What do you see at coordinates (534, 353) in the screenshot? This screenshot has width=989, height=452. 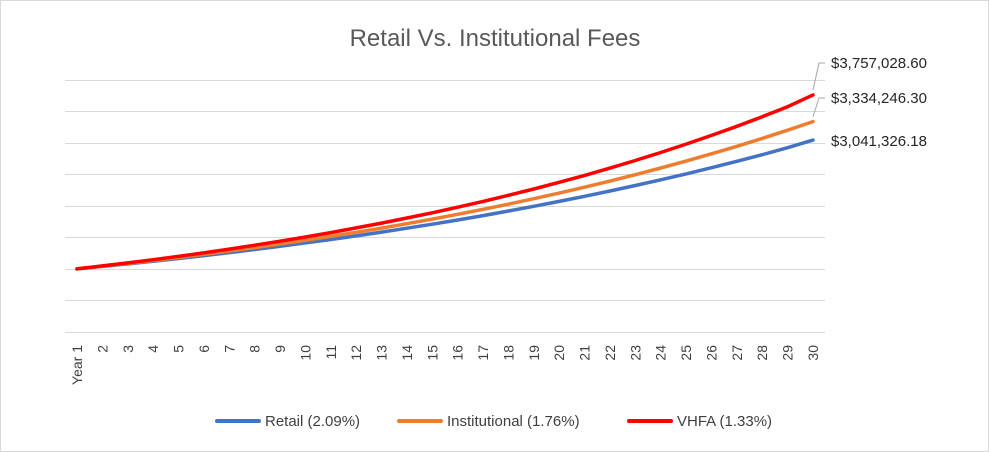 I see `x-tick-label: 19` at bounding box center [534, 353].